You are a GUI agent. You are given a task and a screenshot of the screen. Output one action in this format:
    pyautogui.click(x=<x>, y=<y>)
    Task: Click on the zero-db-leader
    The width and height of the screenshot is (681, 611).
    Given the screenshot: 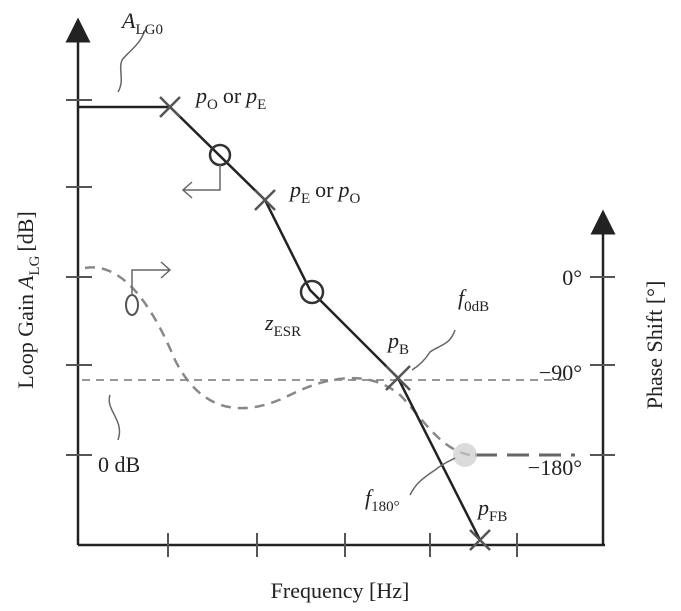 What is the action you would take?
    pyautogui.click(x=114, y=417)
    